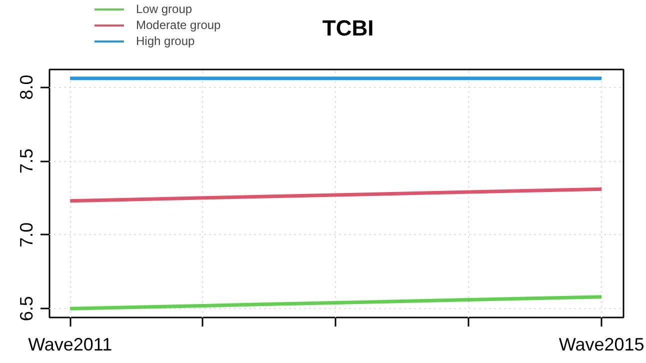 The width and height of the screenshot is (646, 363). I want to click on legend-label: Low group, so click(164, 9).